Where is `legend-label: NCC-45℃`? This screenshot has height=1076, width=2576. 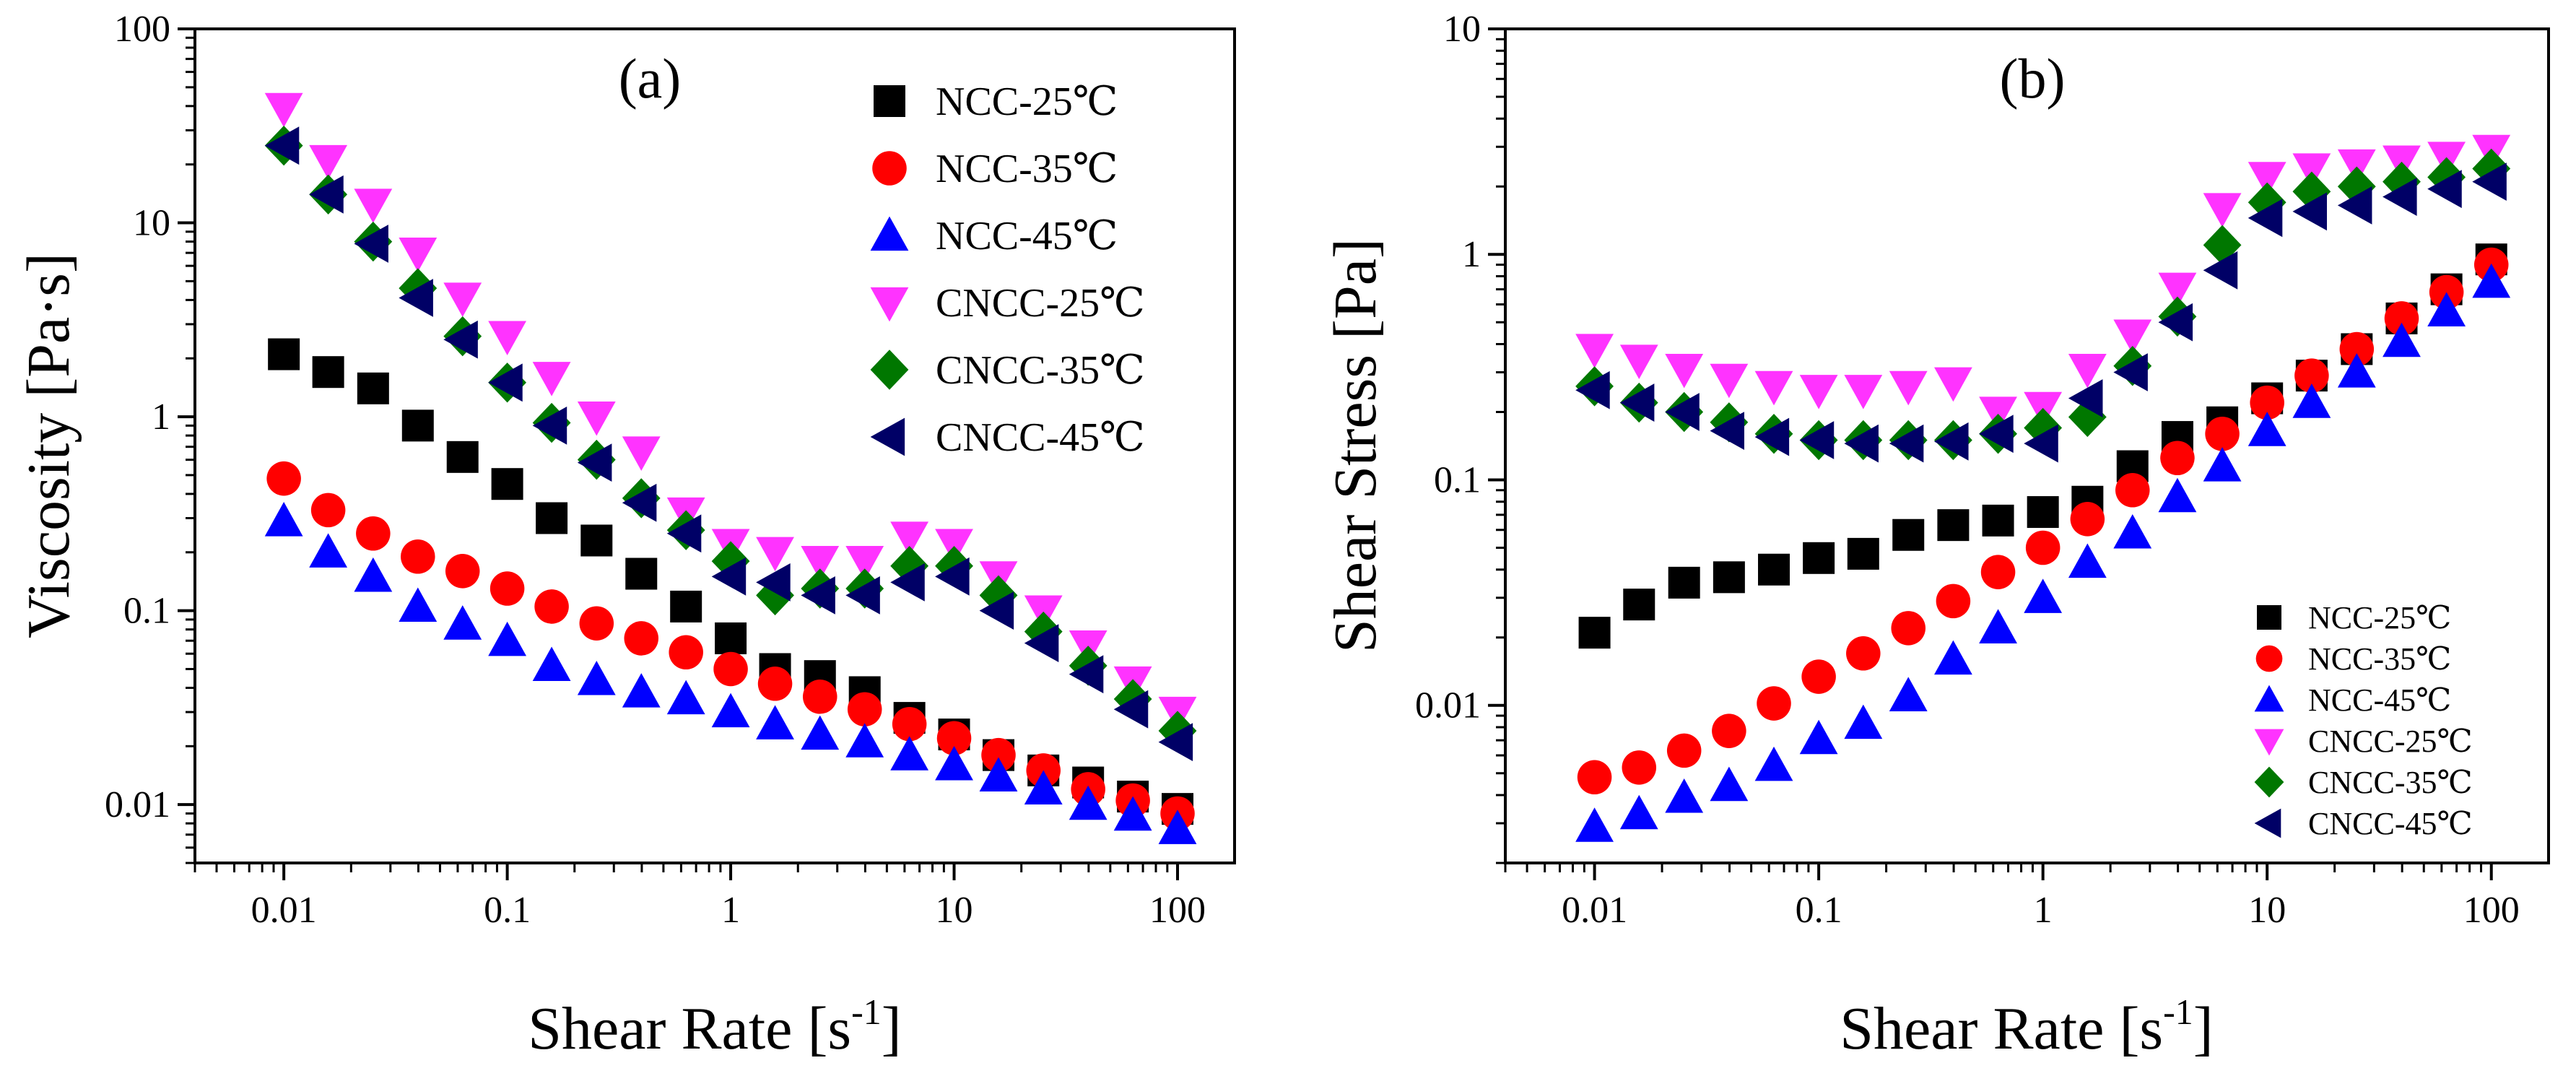 legend-label: NCC-45℃ is located at coordinates (1027, 236).